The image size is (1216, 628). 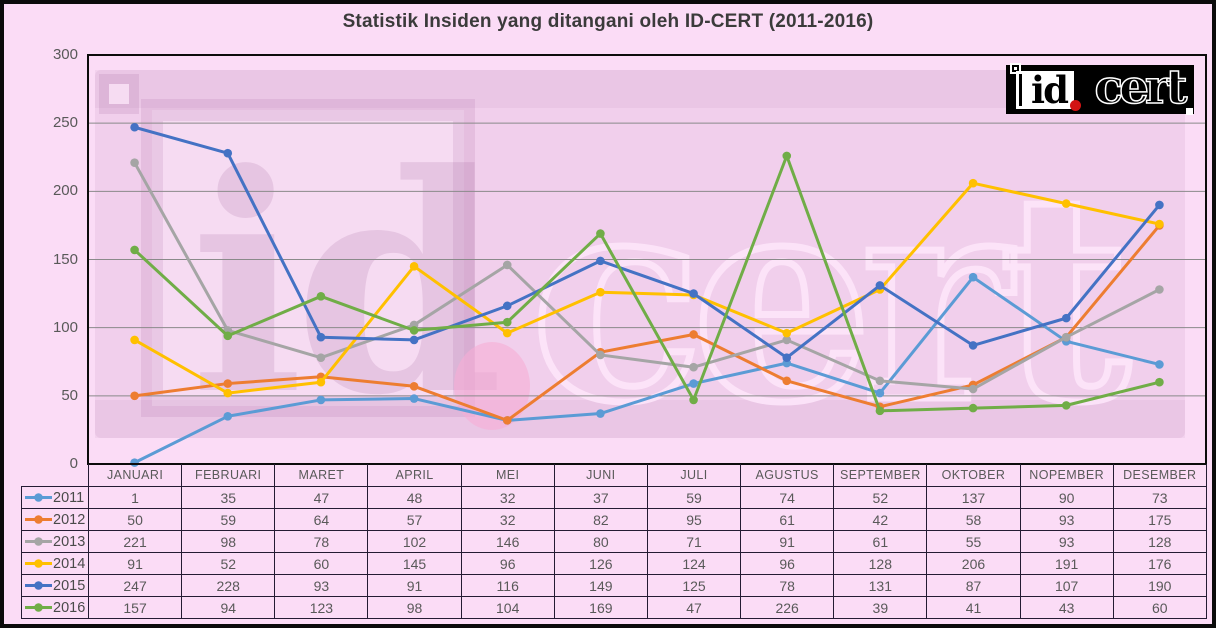 I want to click on value-cell-2011-APRIL: 48, so click(x=414, y=497).